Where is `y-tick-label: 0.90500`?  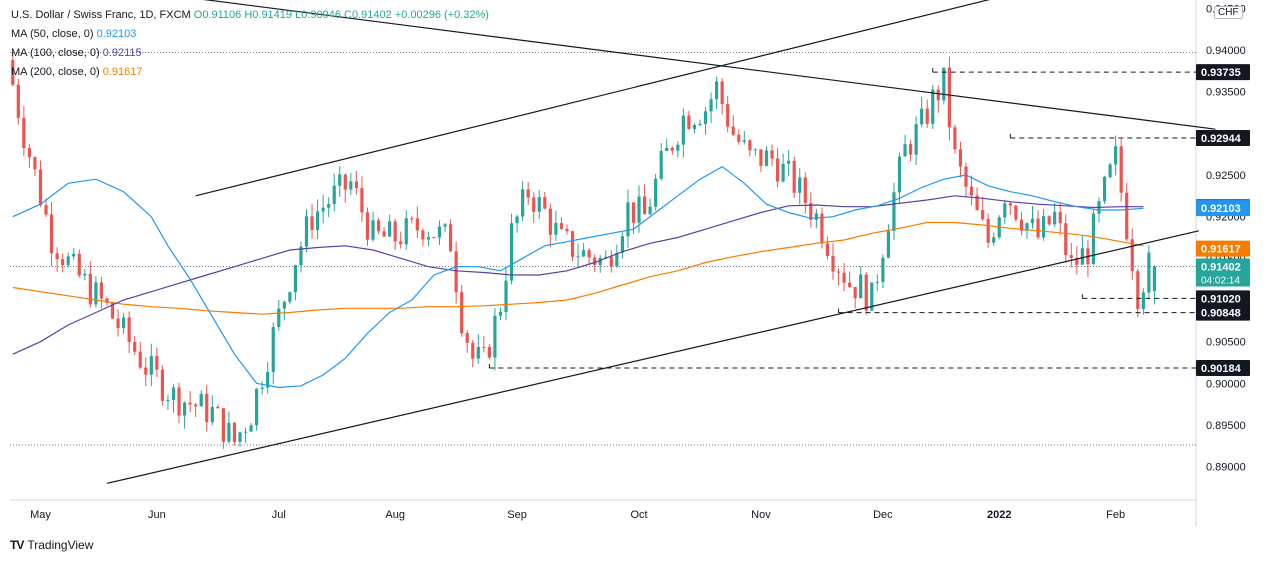 y-tick-label: 0.90500 is located at coordinates (1226, 343).